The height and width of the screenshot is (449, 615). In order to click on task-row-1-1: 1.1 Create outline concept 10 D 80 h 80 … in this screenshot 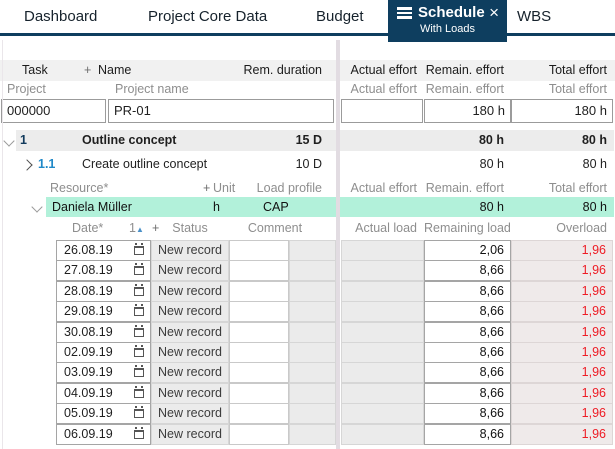, I will do `click(307, 164)`.